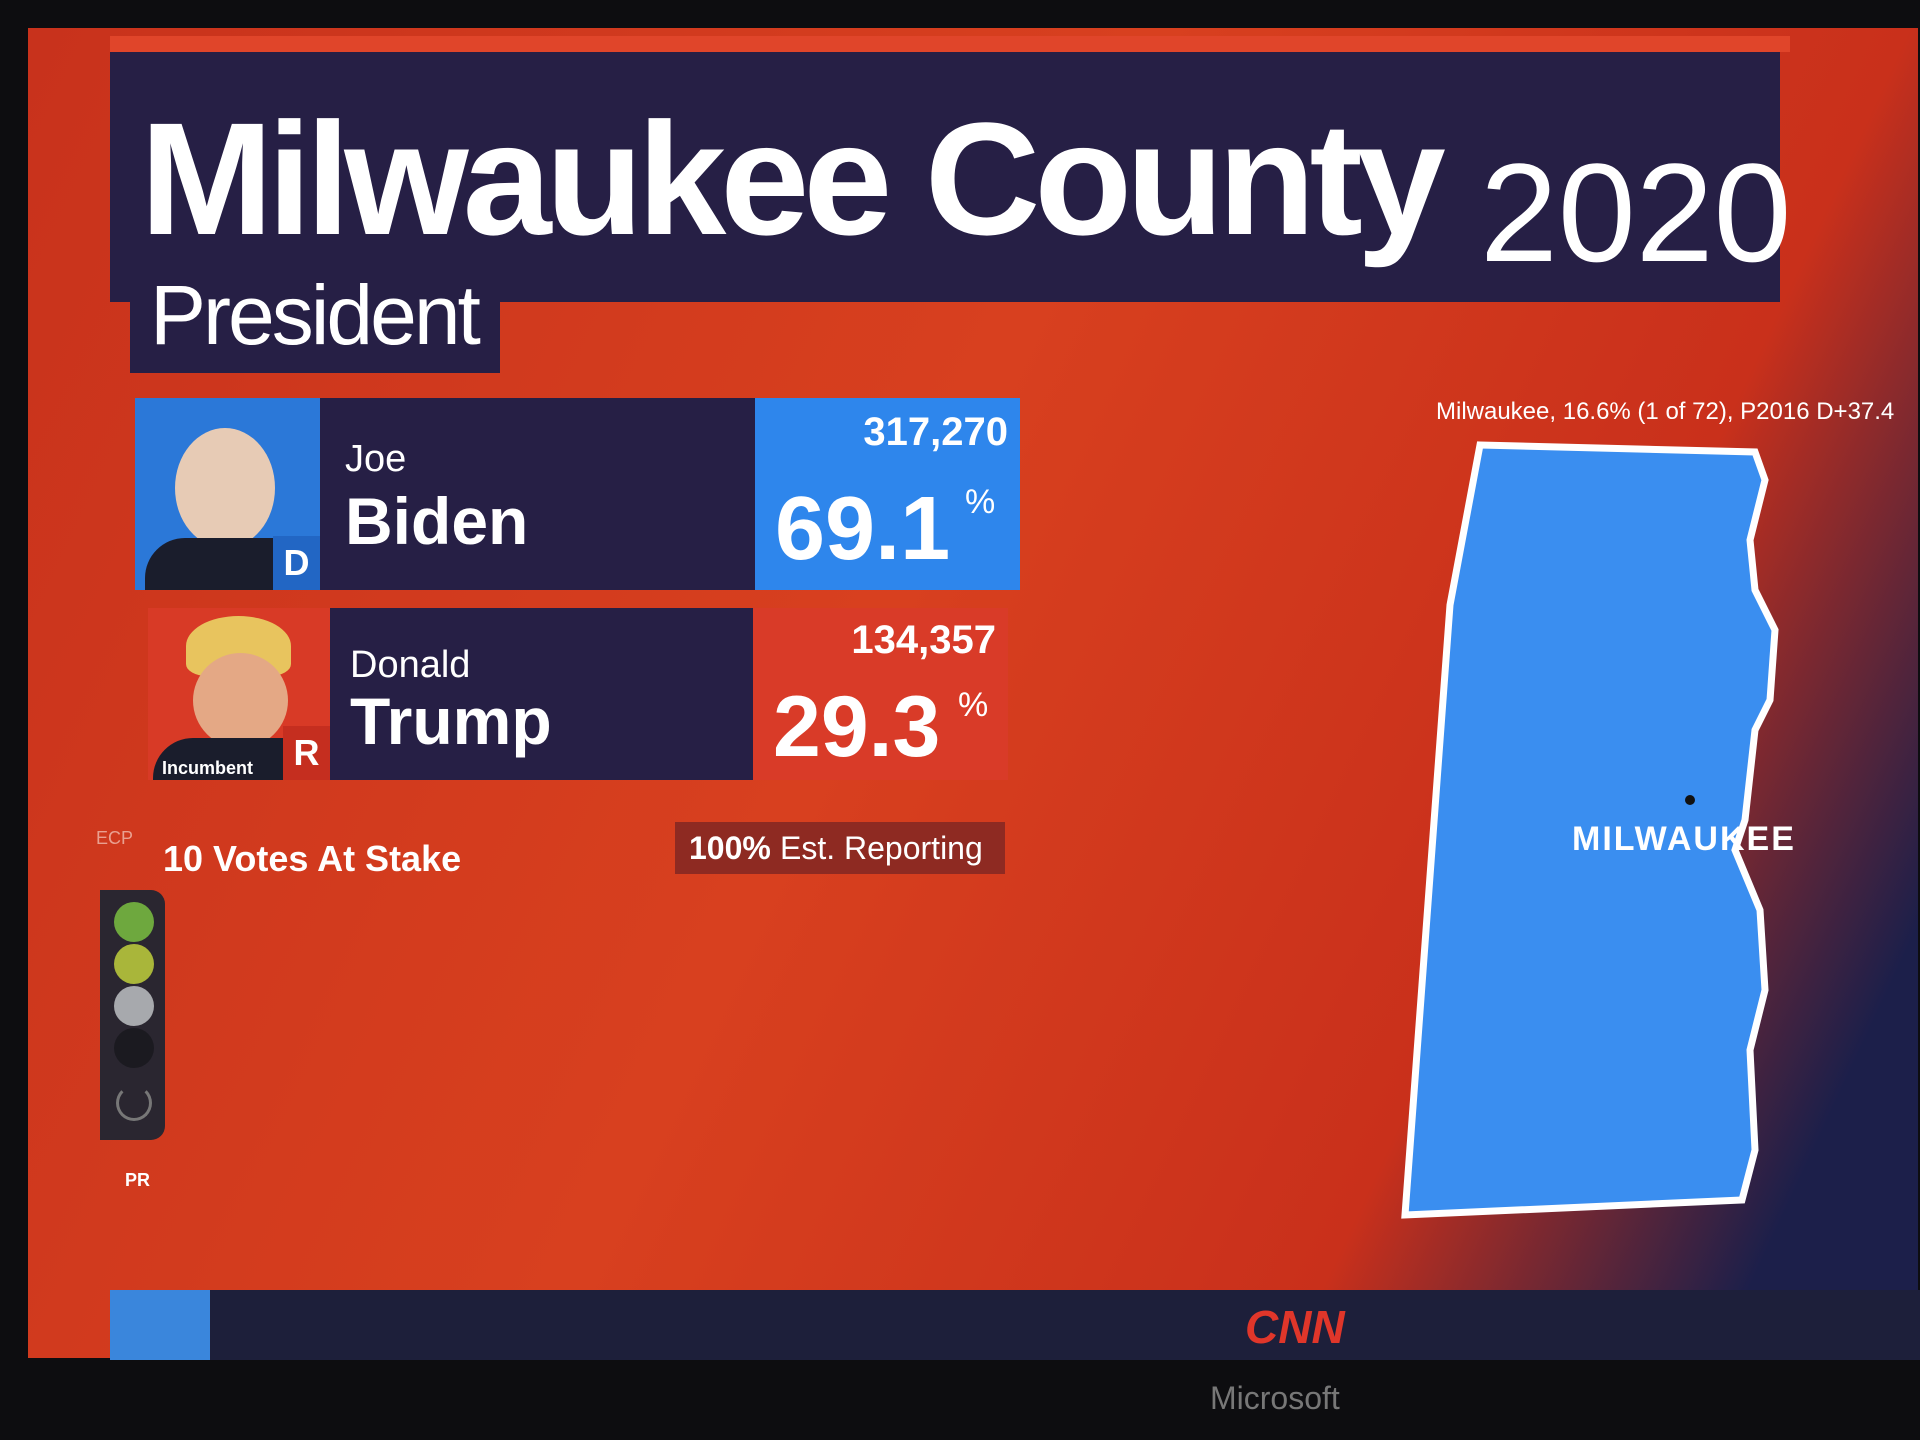 This screenshot has height=1440, width=1920. What do you see at coordinates (923, 640) in the screenshot?
I see `votes: 134,357` at bounding box center [923, 640].